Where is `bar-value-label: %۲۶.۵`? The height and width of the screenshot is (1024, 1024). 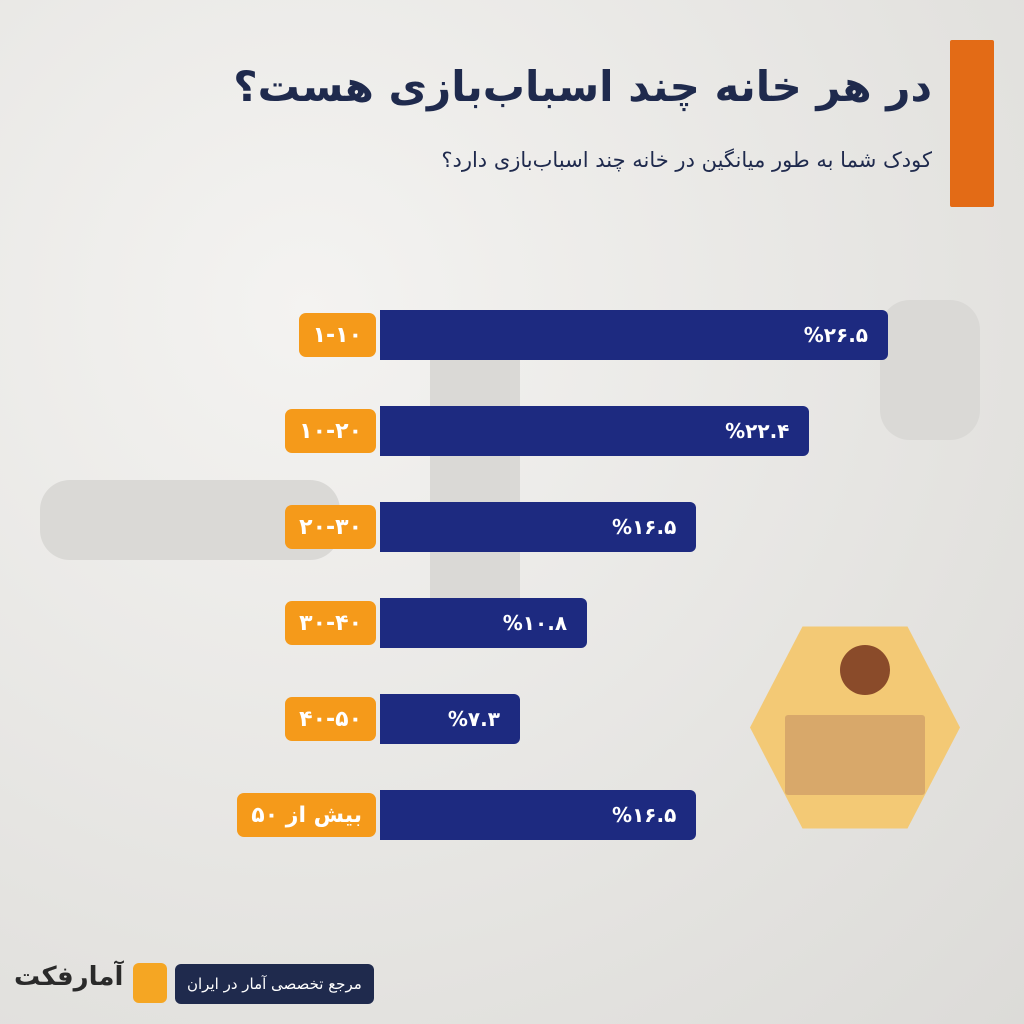
bar-value-label: %۲۶.۵ is located at coordinates (835, 335).